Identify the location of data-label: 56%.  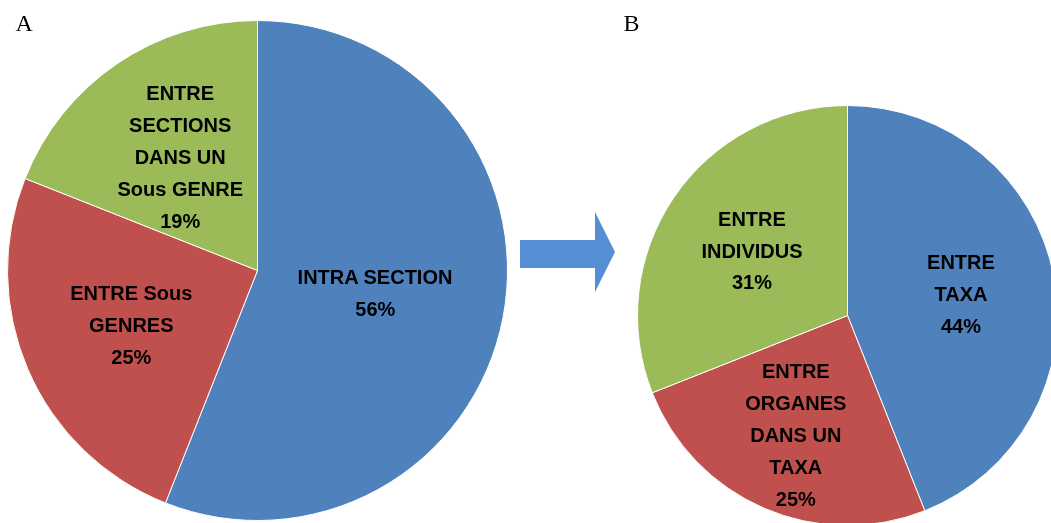
(375, 308).